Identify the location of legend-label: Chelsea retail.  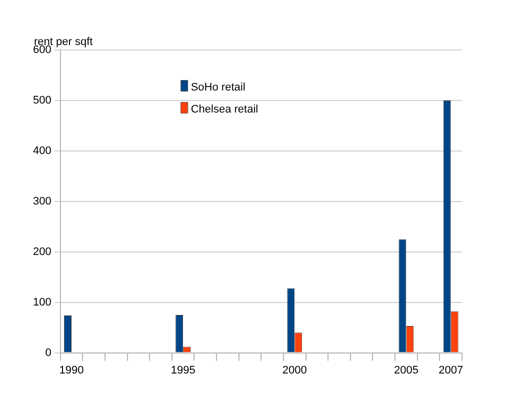
(224, 109).